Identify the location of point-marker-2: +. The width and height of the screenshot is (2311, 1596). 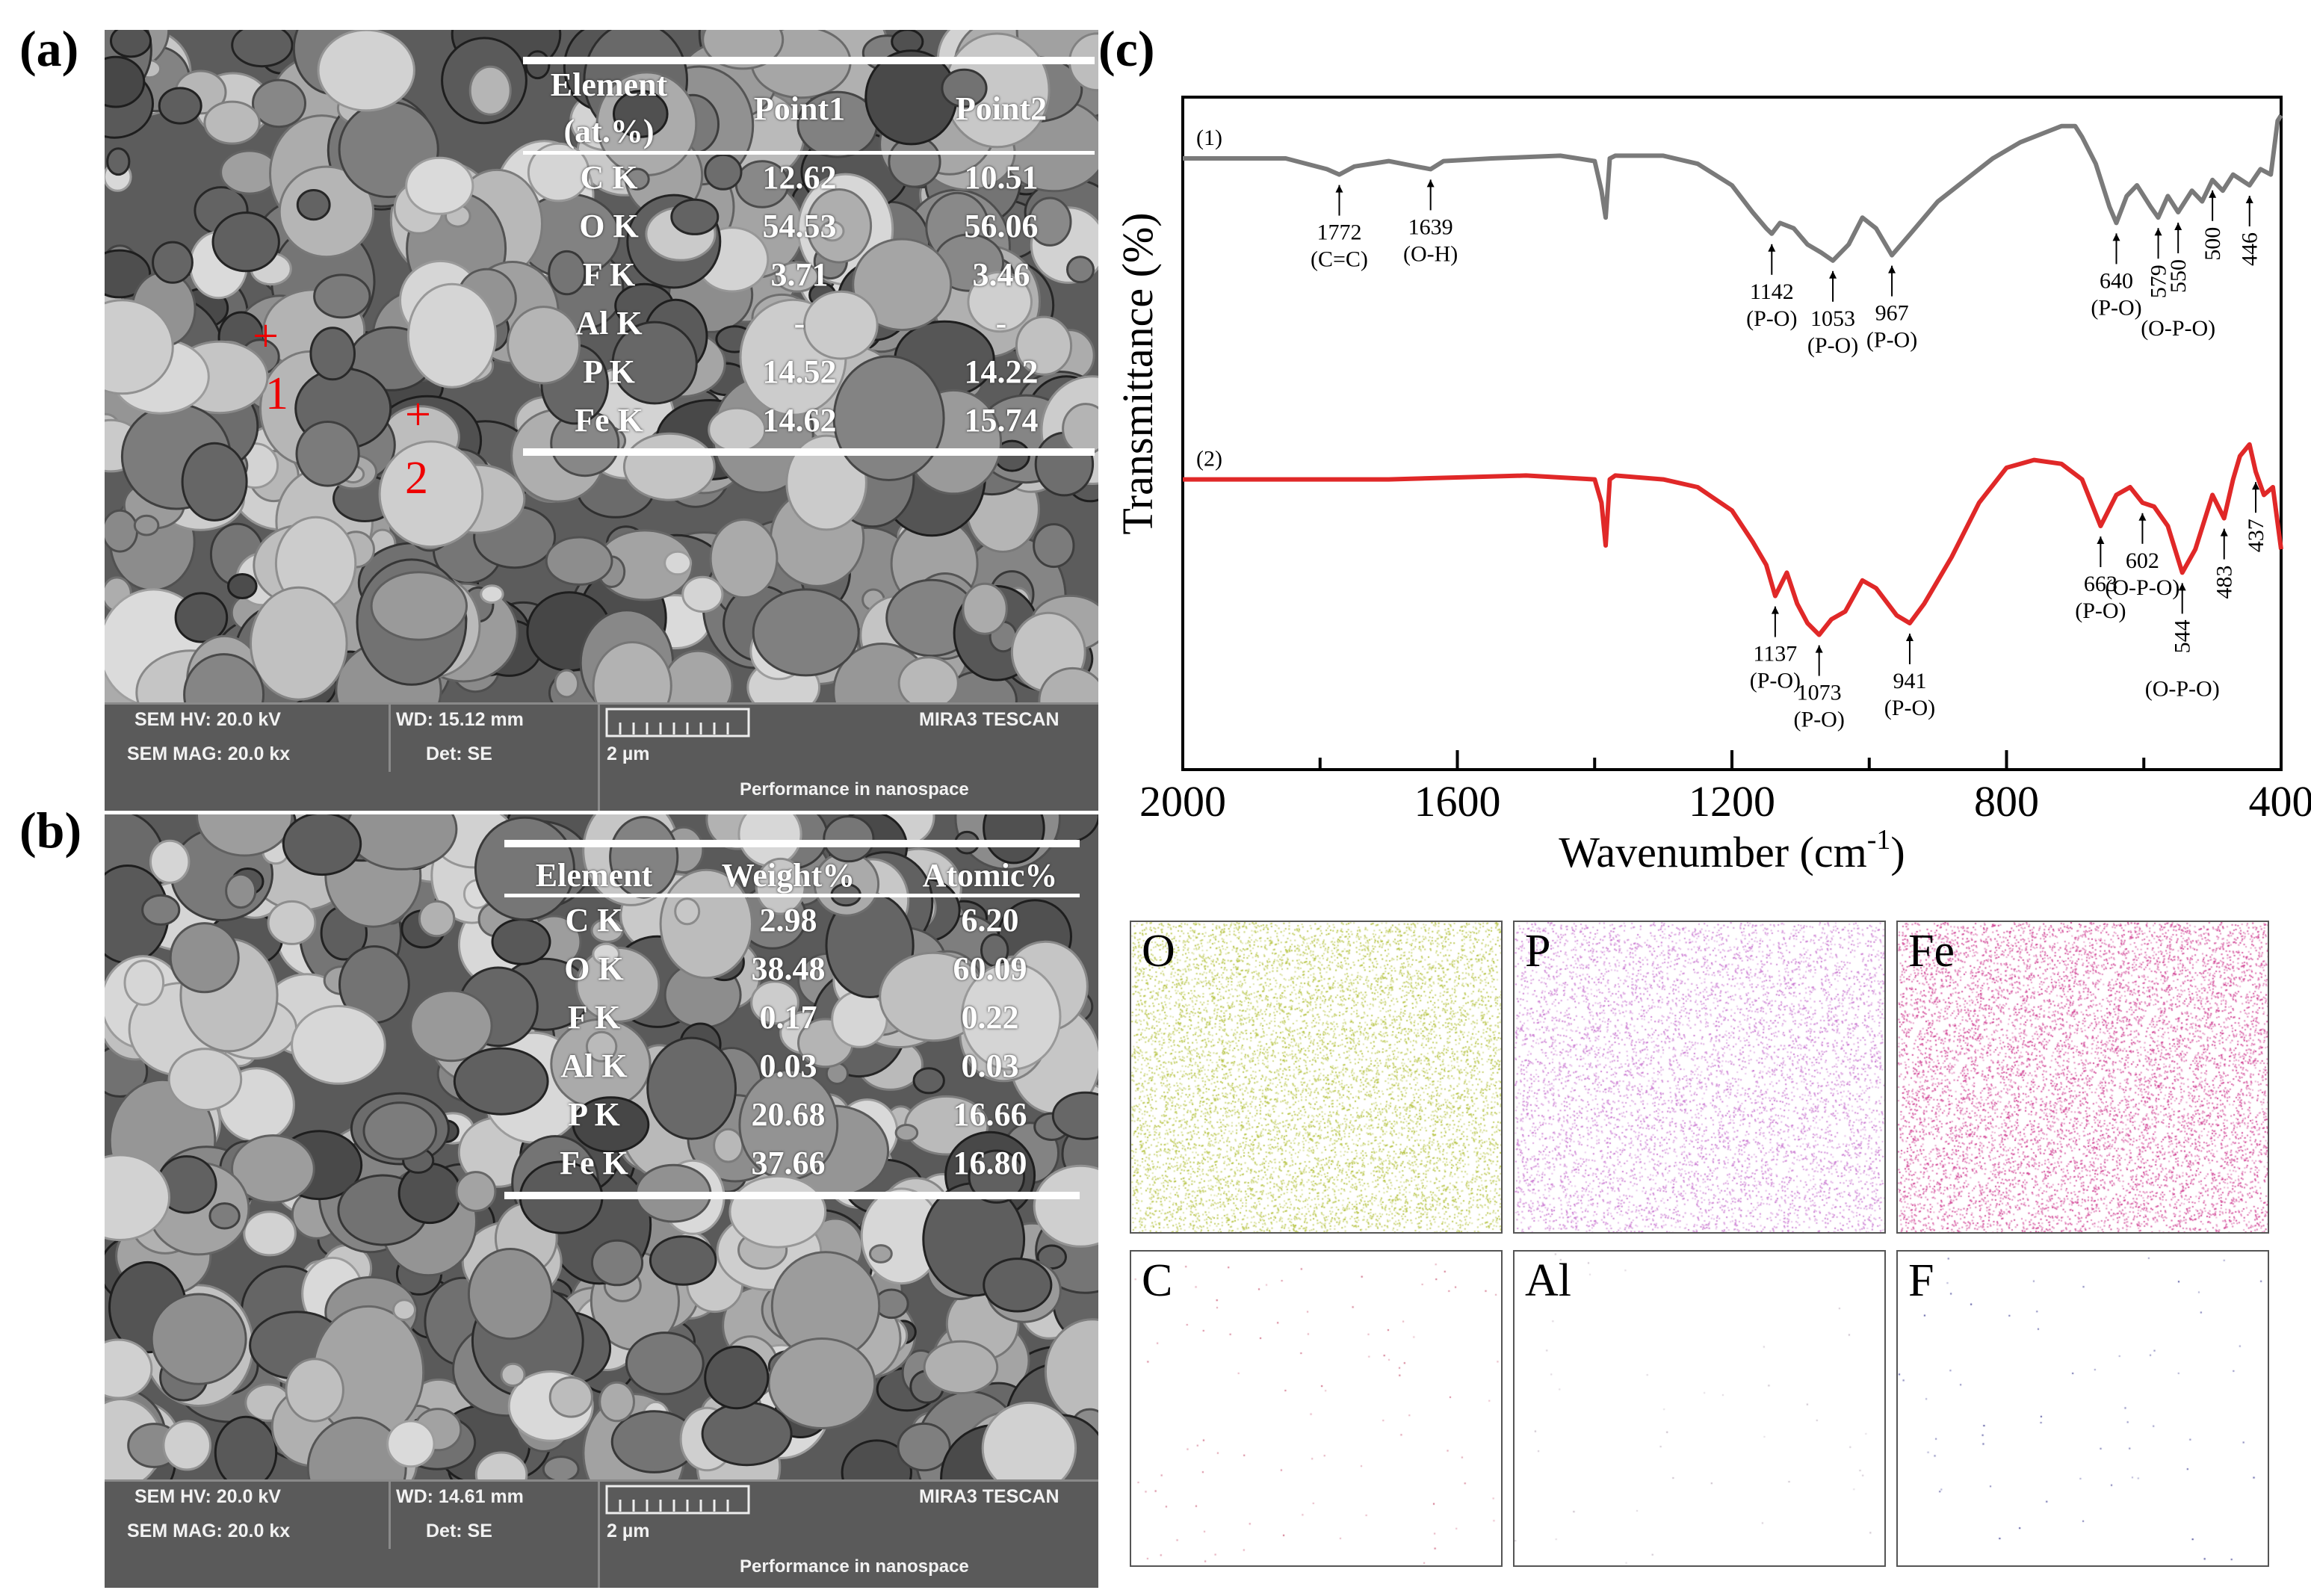
(418, 414).